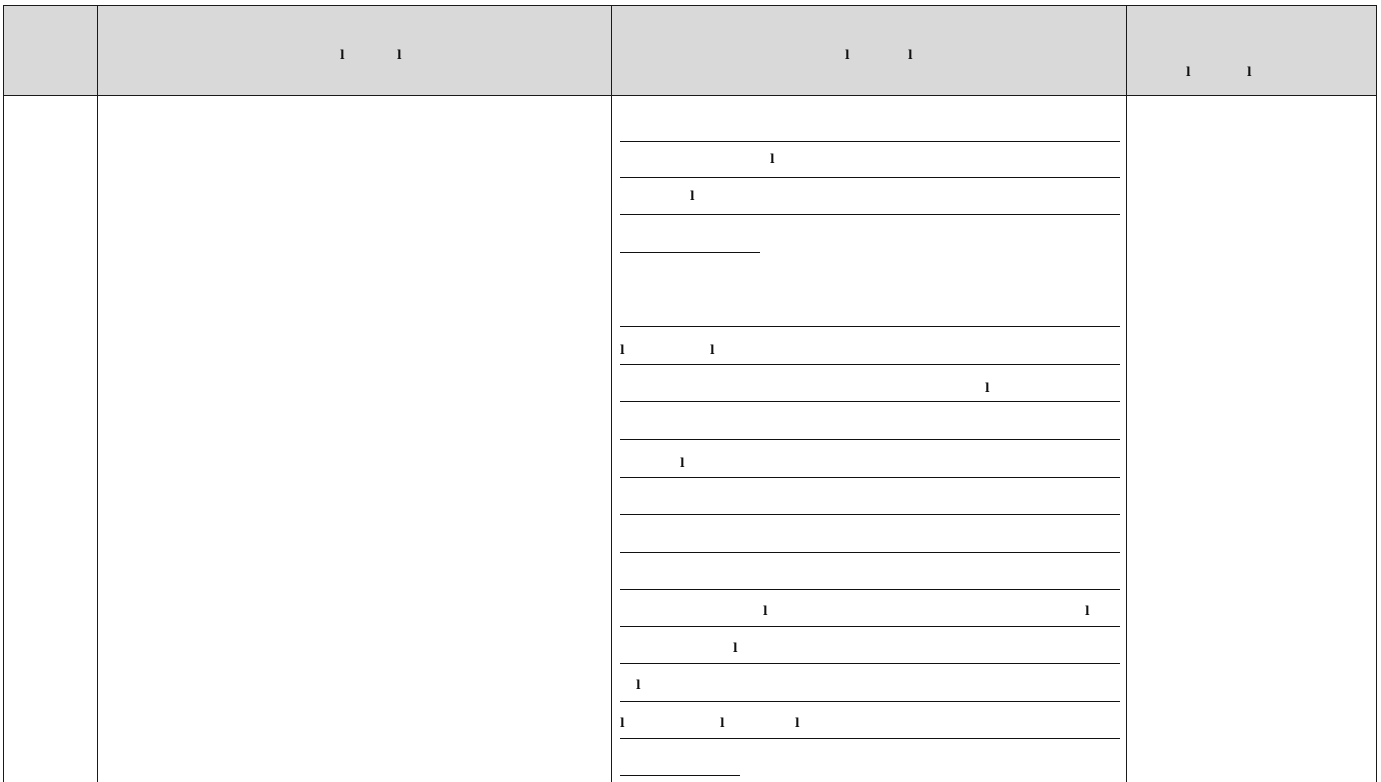 The height and width of the screenshot is (782, 1381). Describe the element at coordinates (690, 5) in the screenshot. I see `table-top-border` at that location.